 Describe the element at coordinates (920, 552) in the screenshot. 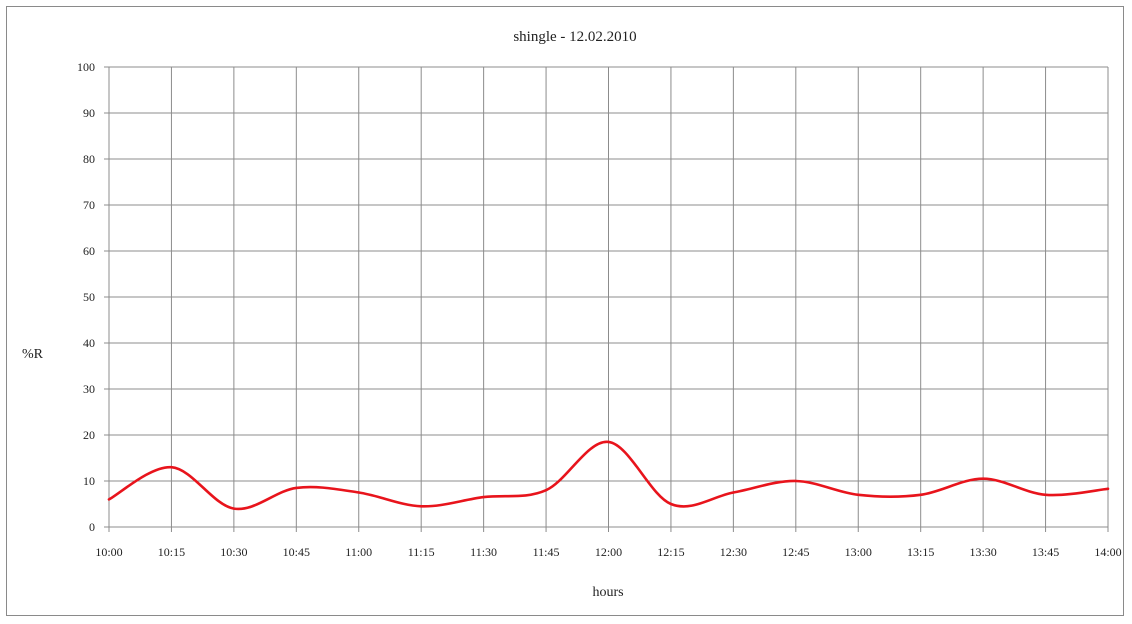

I see `x-tick-label: 13:15` at that location.